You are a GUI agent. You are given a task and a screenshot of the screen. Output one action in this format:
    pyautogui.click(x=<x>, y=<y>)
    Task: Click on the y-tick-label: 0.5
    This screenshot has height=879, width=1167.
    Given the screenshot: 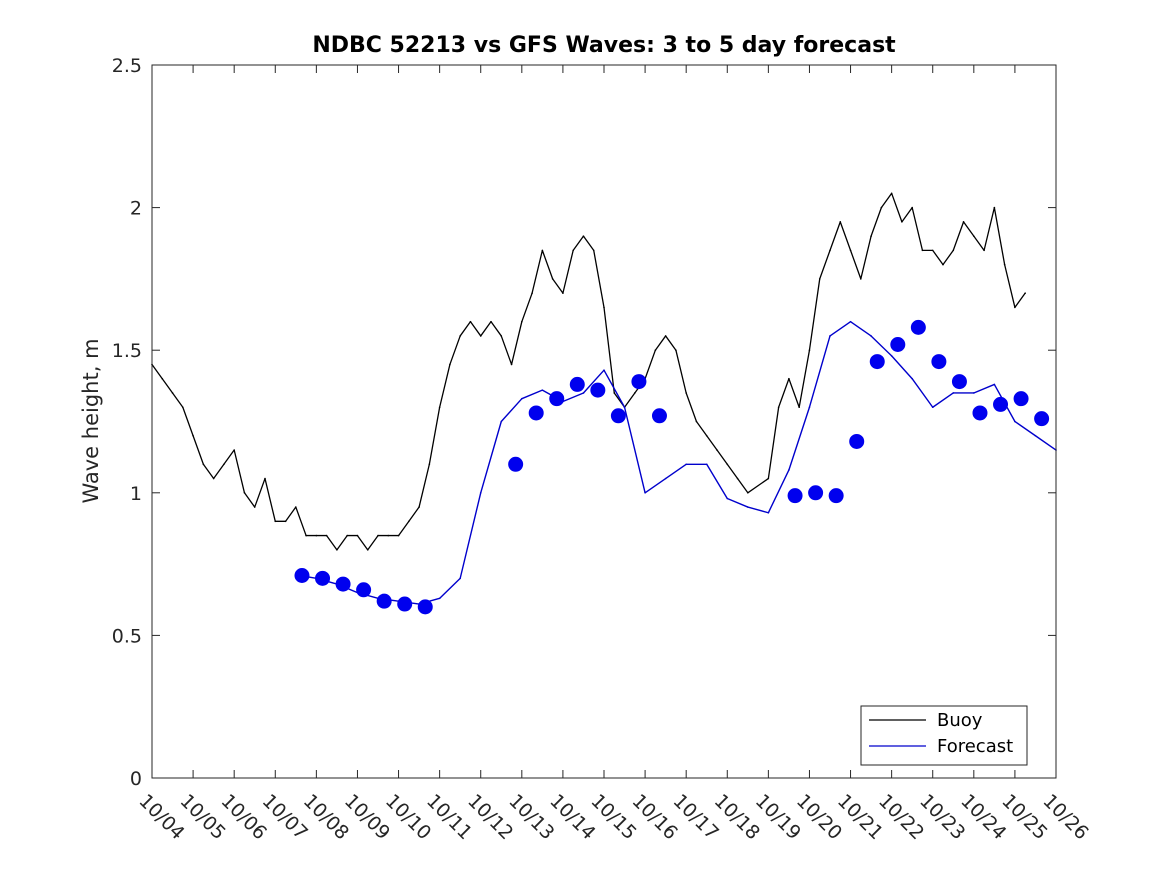 What is the action you would take?
    pyautogui.click(x=127, y=636)
    